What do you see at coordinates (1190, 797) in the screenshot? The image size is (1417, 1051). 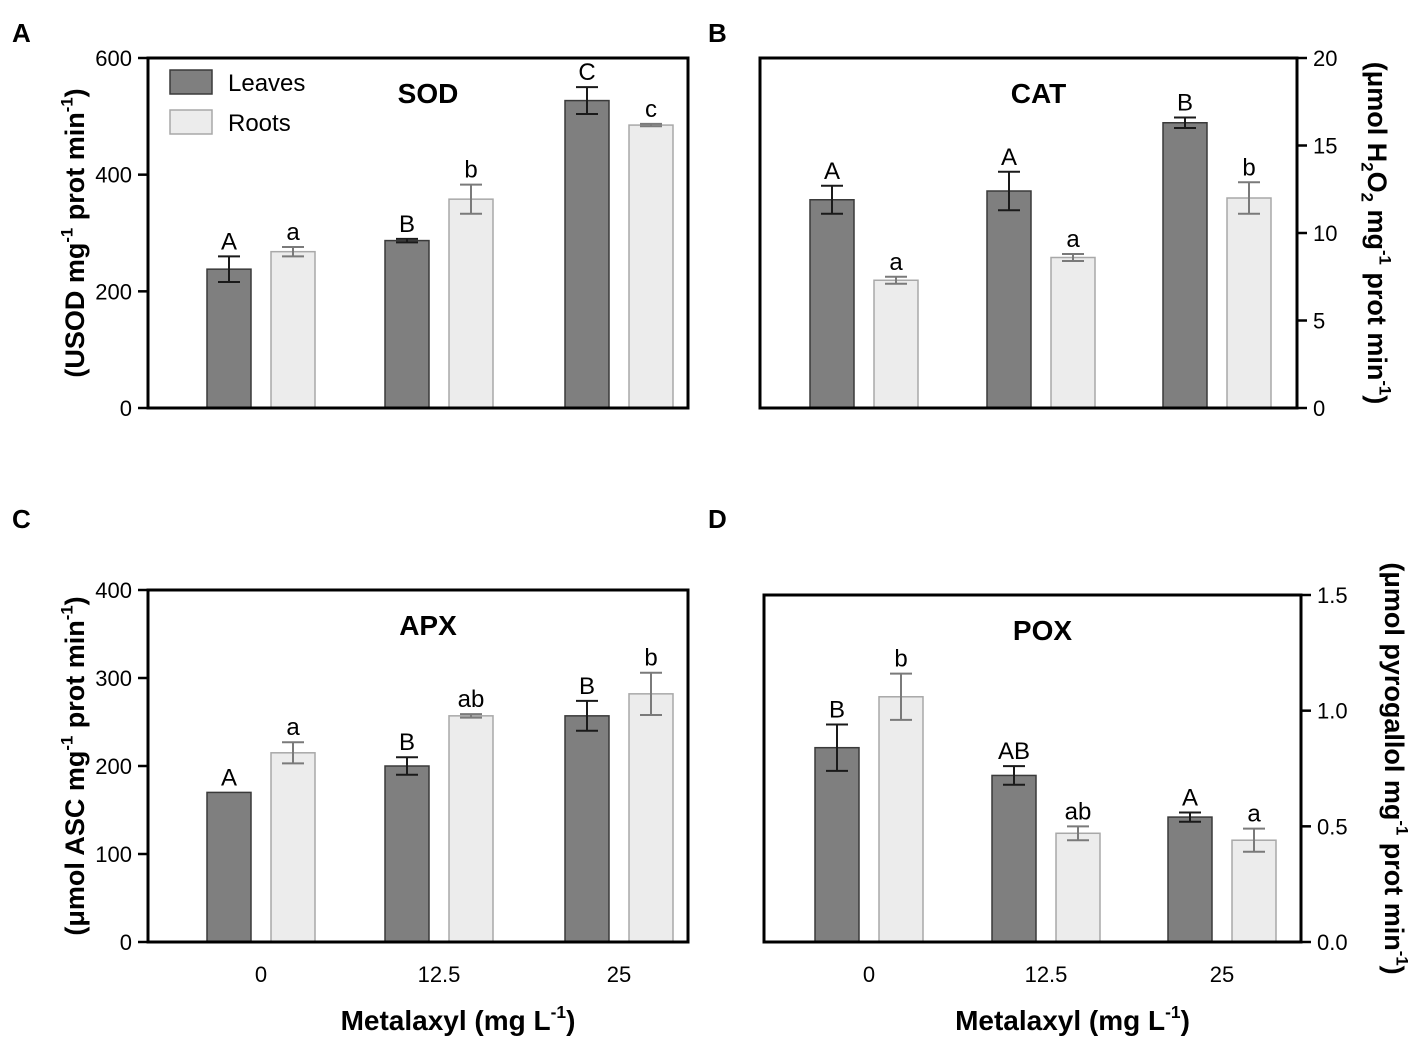 I see `significance-label-leaves-25: A` at bounding box center [1190, 797].